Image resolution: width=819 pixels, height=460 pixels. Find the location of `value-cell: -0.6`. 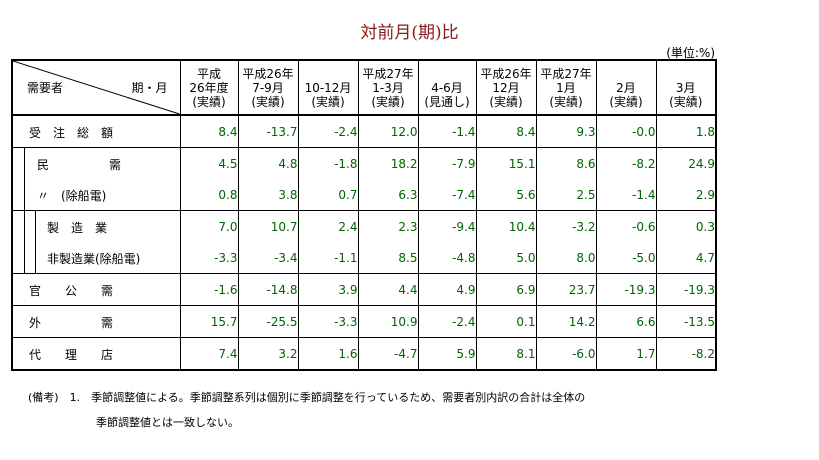

value-cell: -0.6 is located at coordinates (626, 226).